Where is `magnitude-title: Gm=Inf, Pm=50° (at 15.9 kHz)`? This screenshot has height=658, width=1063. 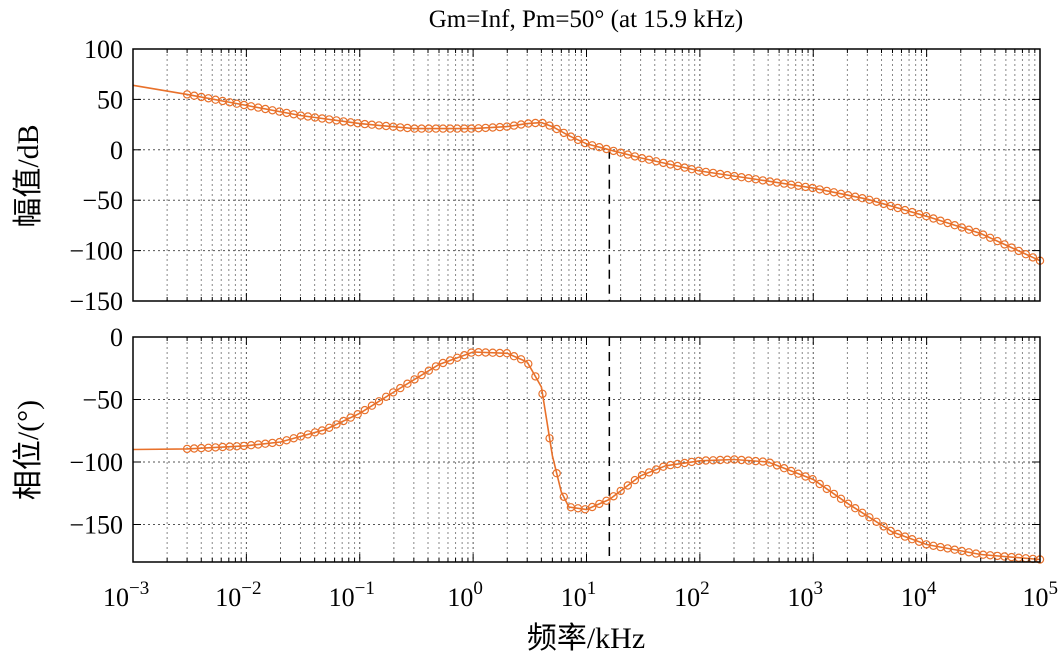 magnitude-title: Gm=Inf, Pm=50° (at 15.9 kHz) is located at coordinates (586, 19).